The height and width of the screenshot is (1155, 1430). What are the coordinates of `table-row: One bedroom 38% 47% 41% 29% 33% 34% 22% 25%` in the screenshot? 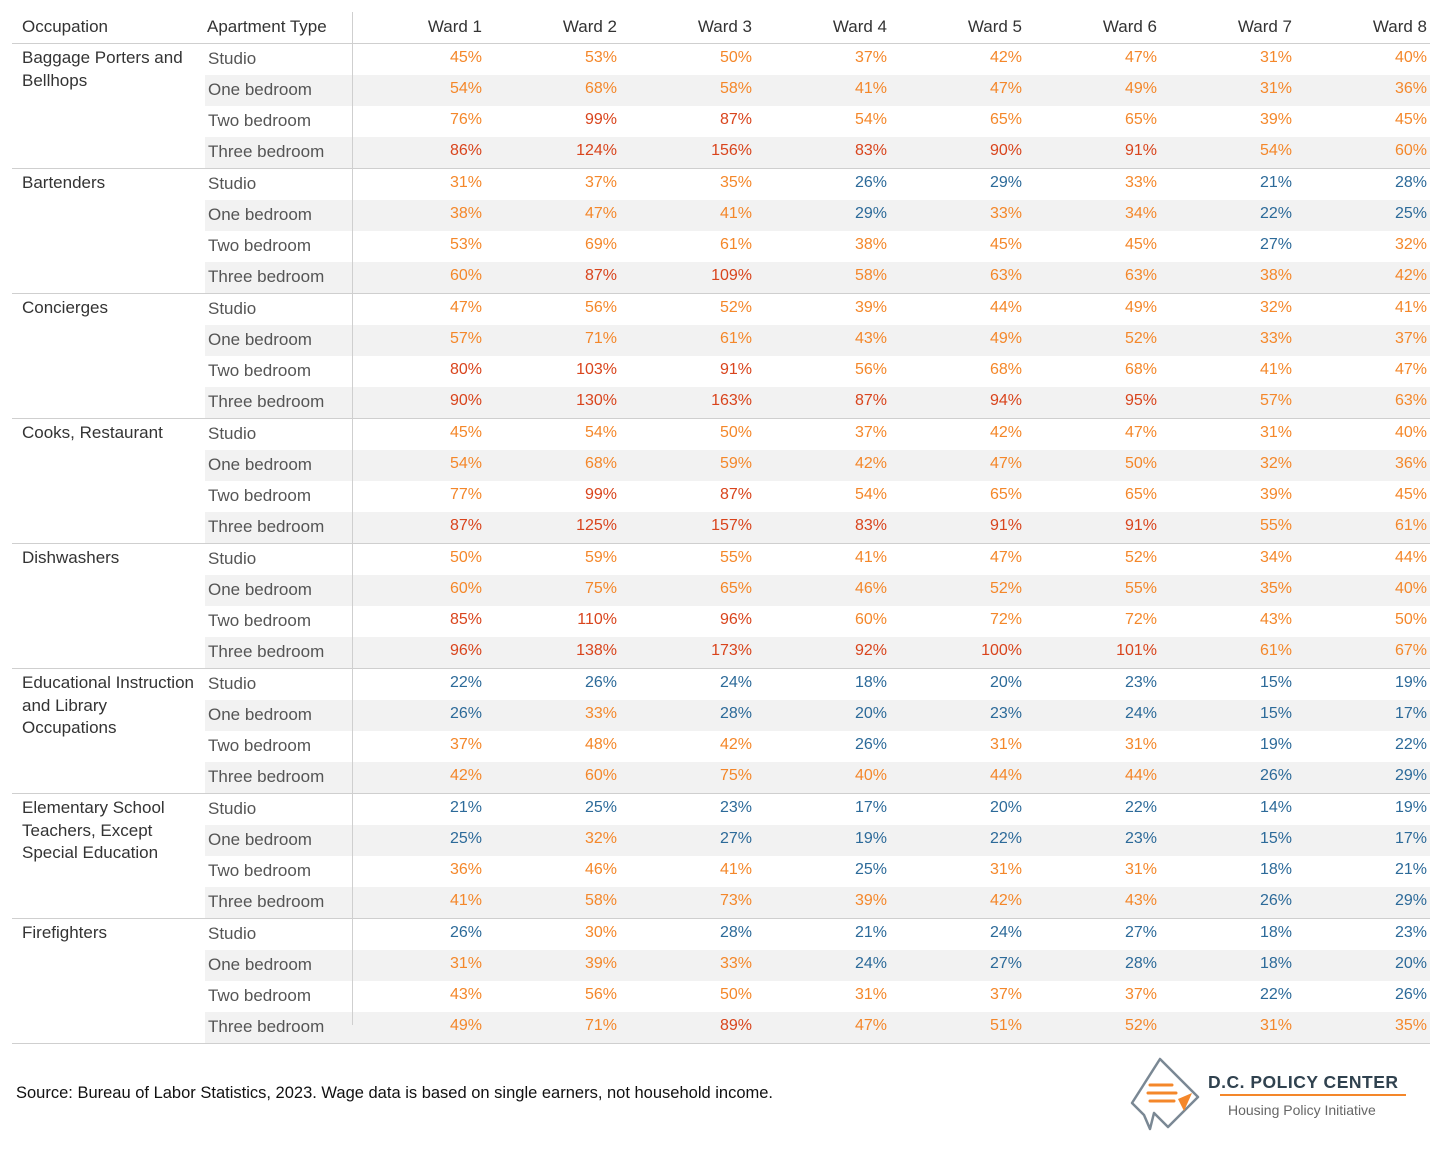 It's located at (721, 215).